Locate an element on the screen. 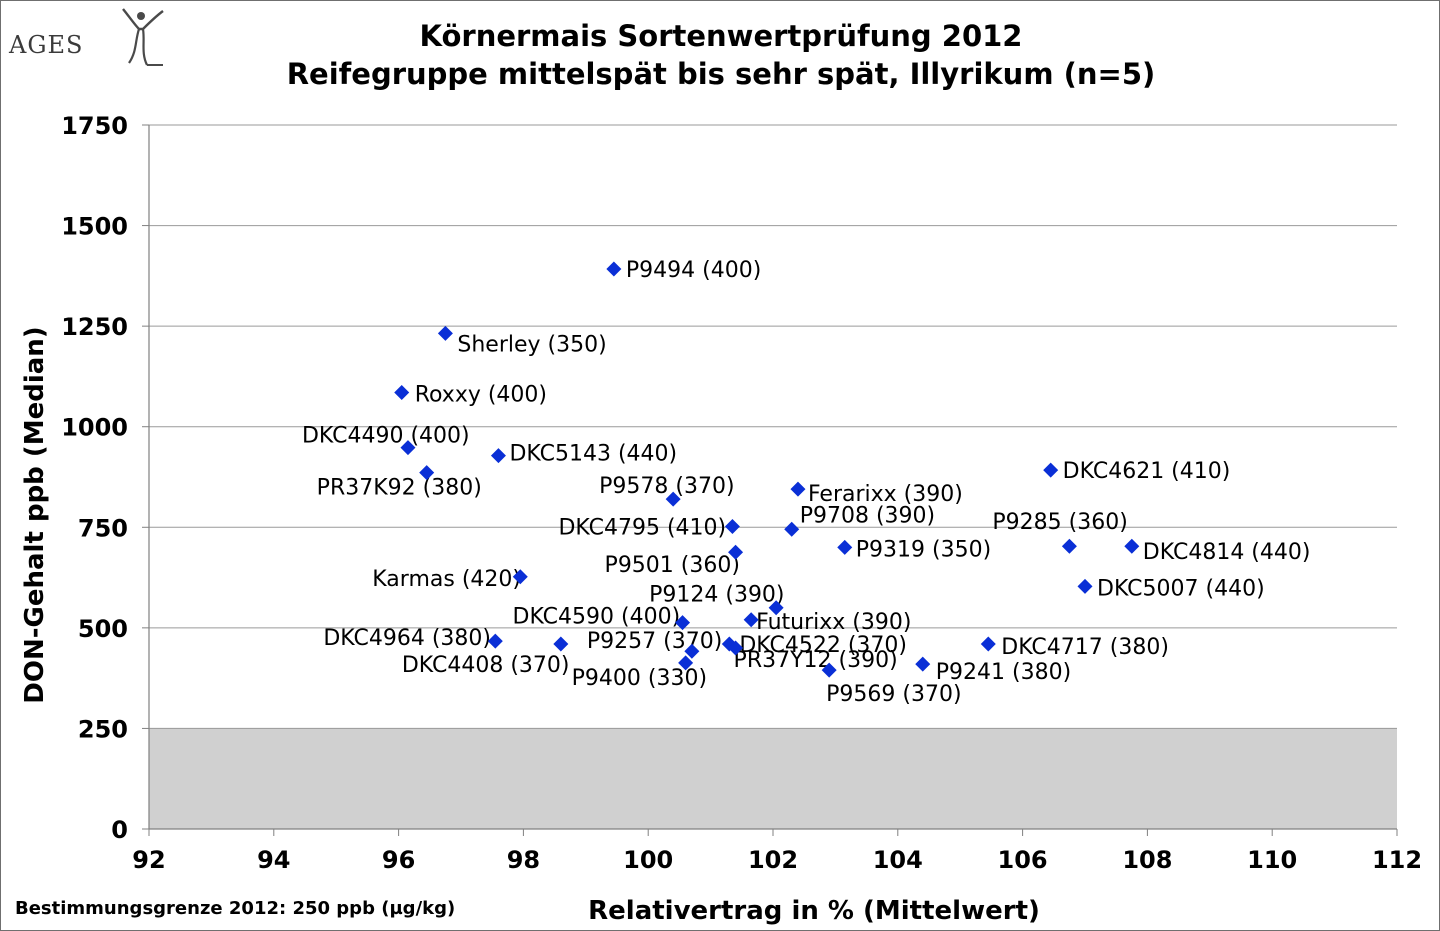 The width and height of the screenshot is (1440, 931). point-label: P9124 (390) is located at coordinates (716, 595).